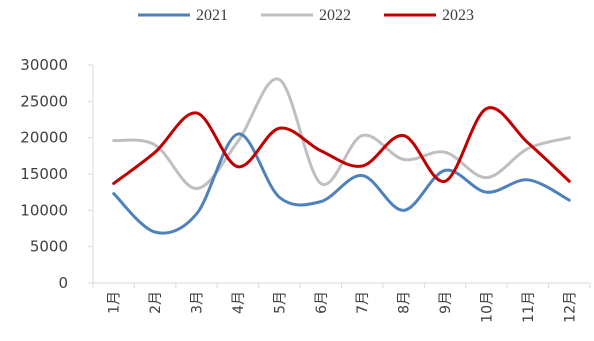 The height and width of the screenshot is (341, 594). Describe the element at coordinates (212, 15) in the screenshot. I see `legend-label-2021: 2021` at that location.